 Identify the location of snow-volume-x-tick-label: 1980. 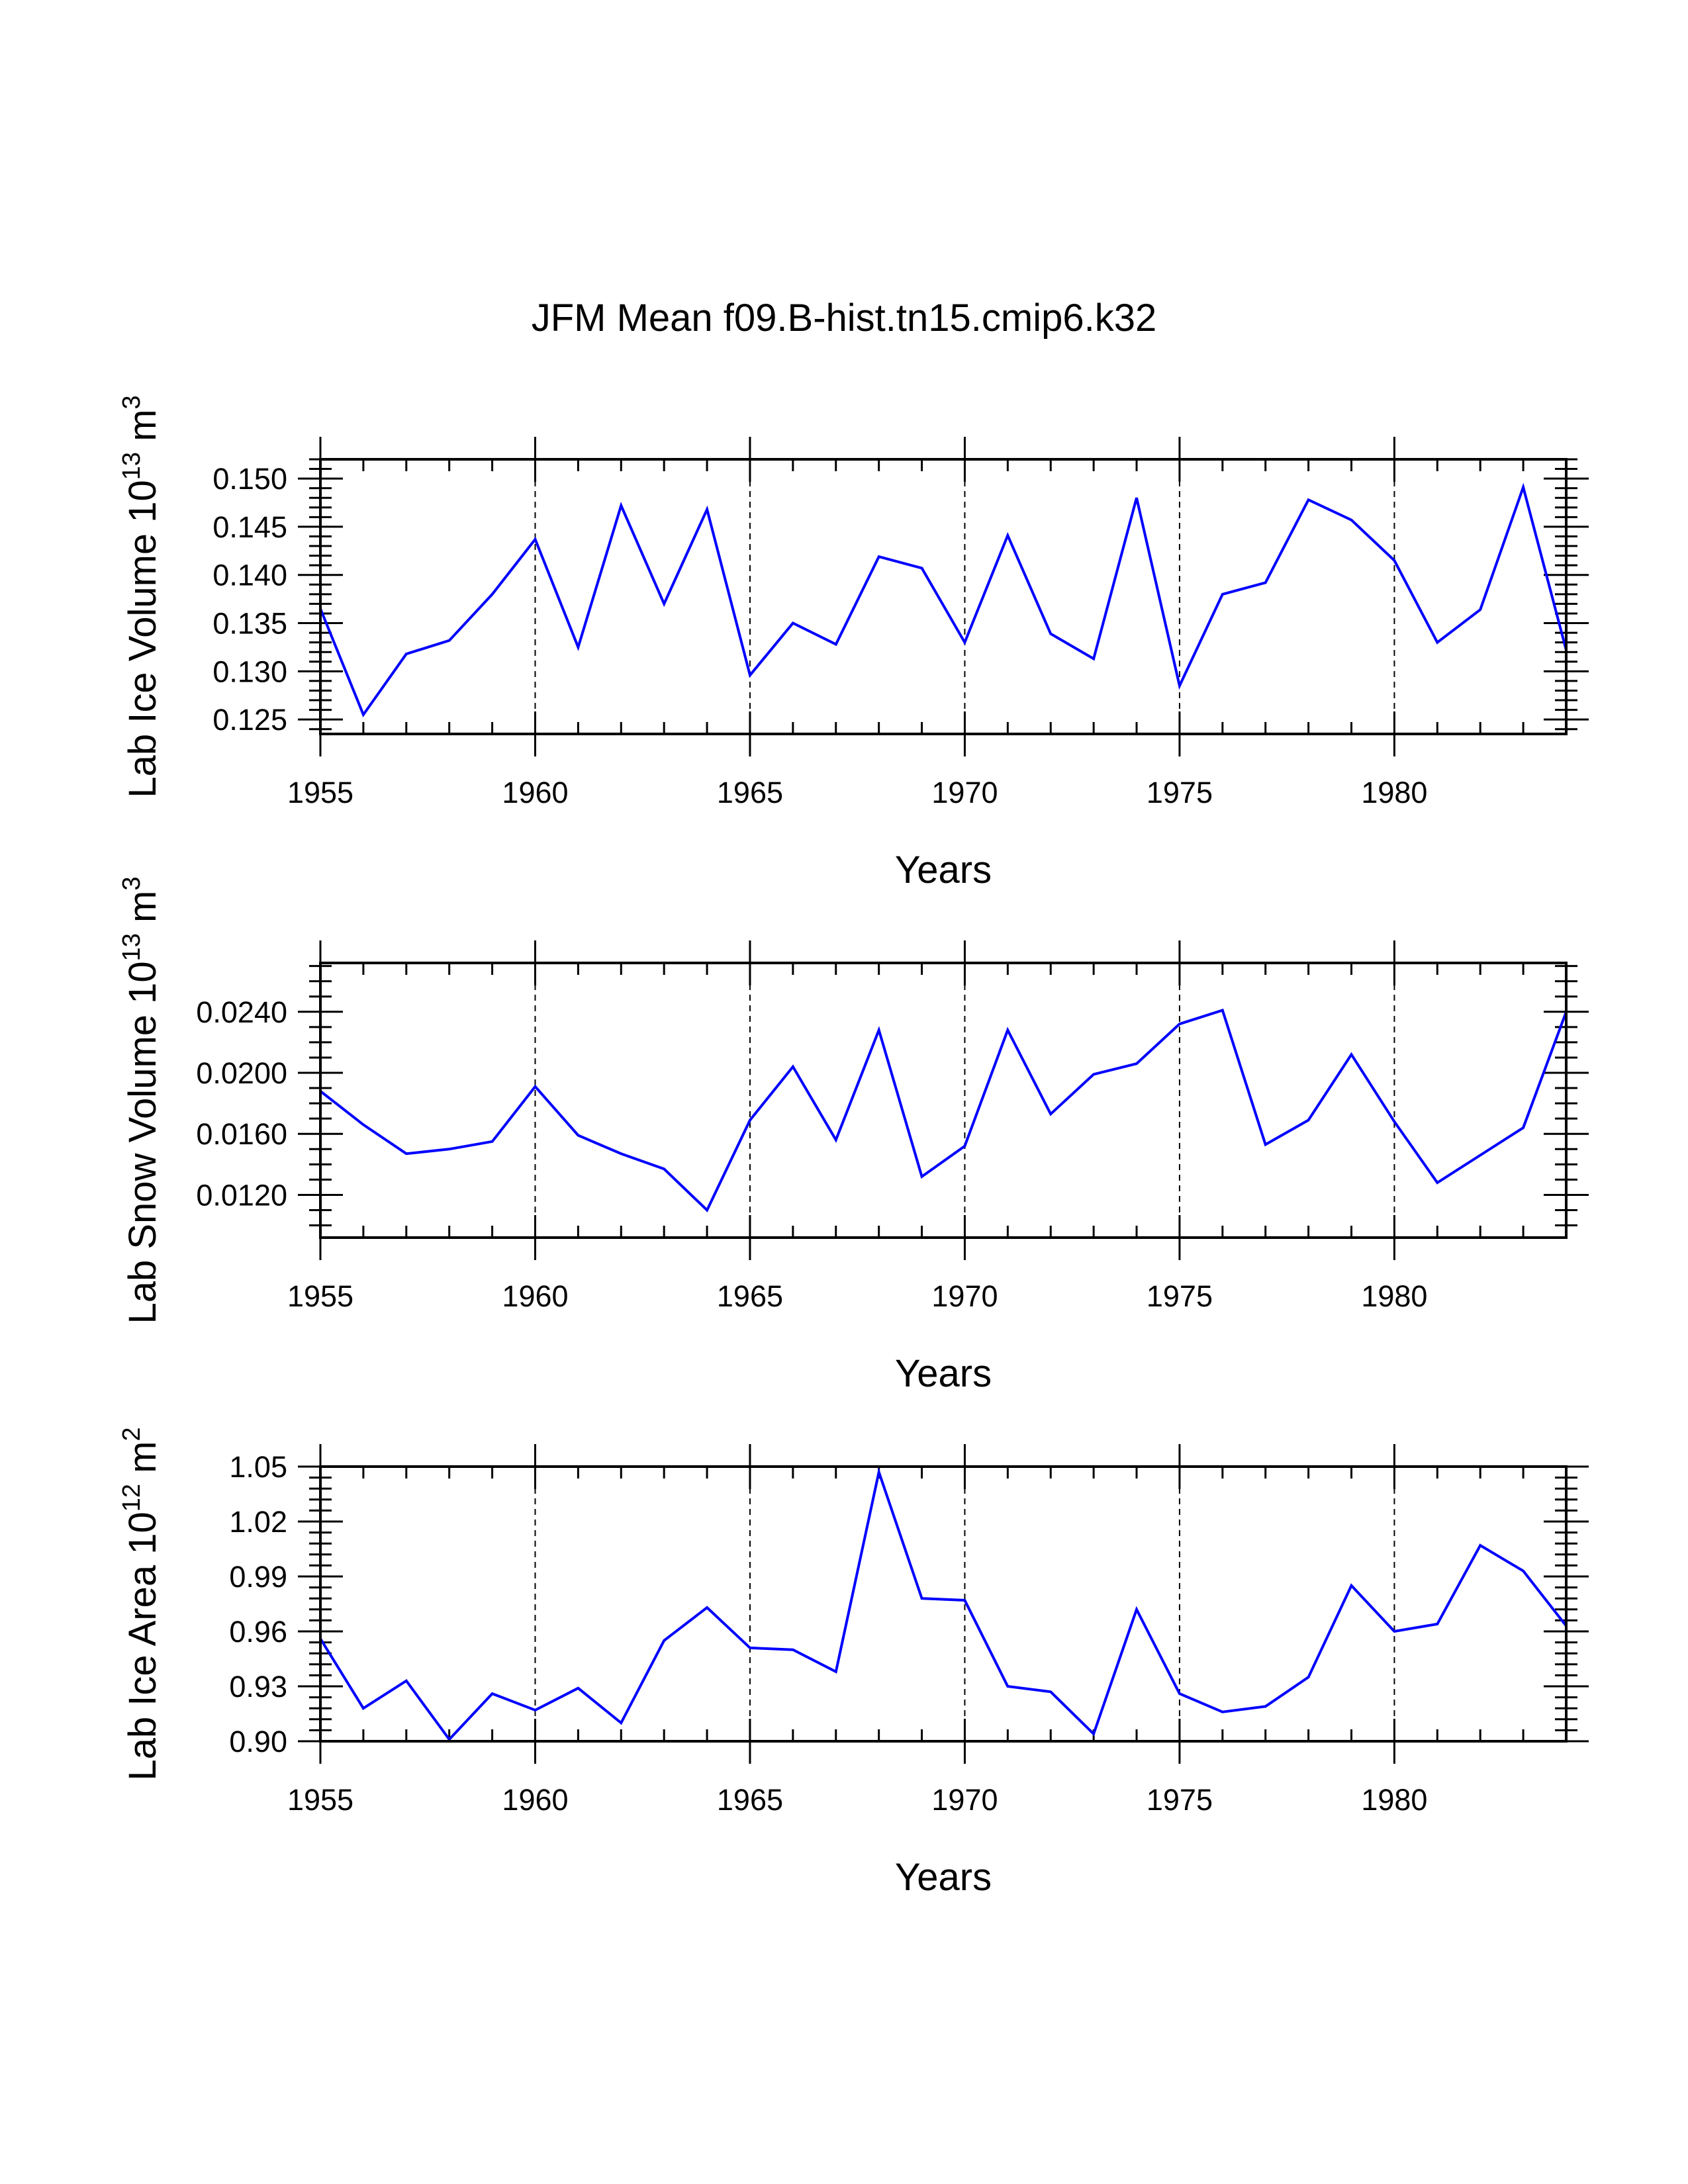
(1394, 1296).